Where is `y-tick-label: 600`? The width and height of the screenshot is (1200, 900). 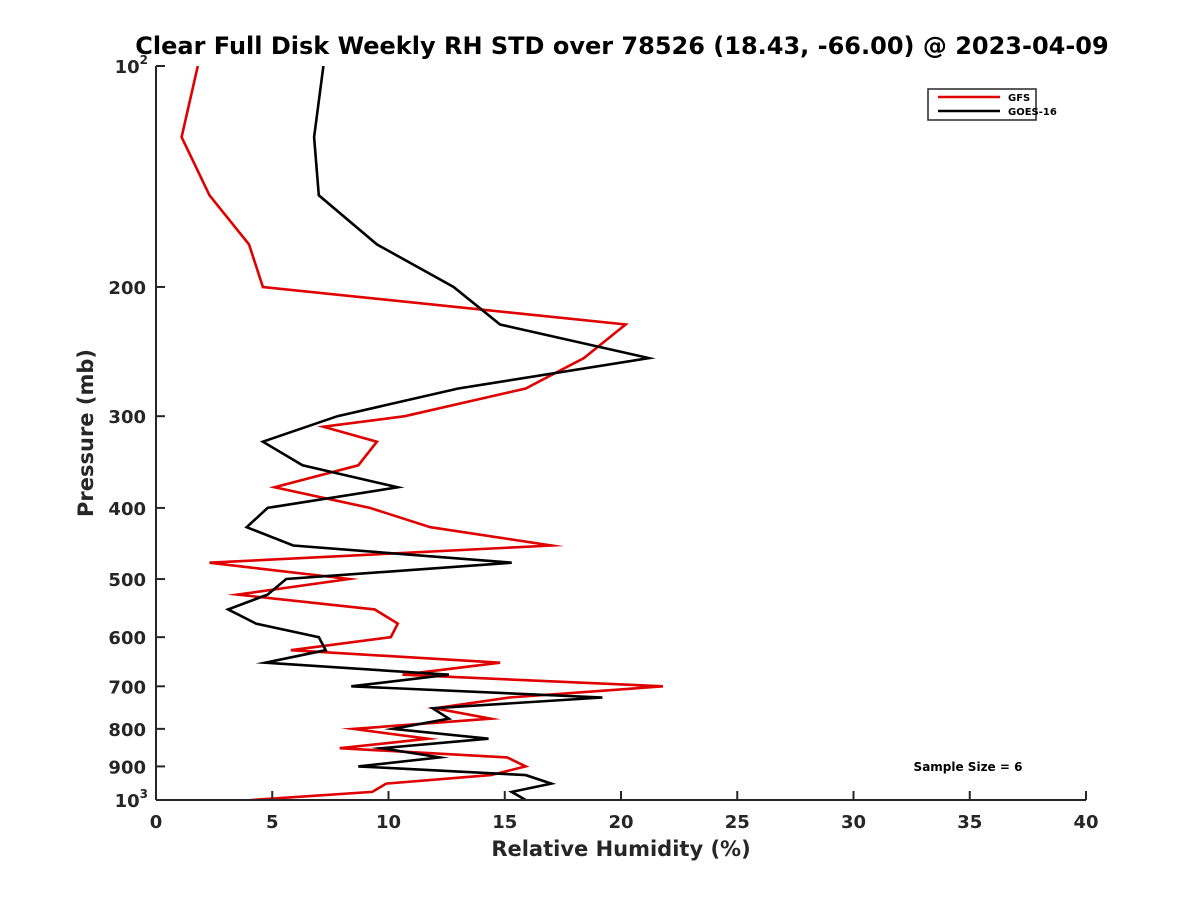 y-tick-label: 600 is located at coordinates (127, 638).